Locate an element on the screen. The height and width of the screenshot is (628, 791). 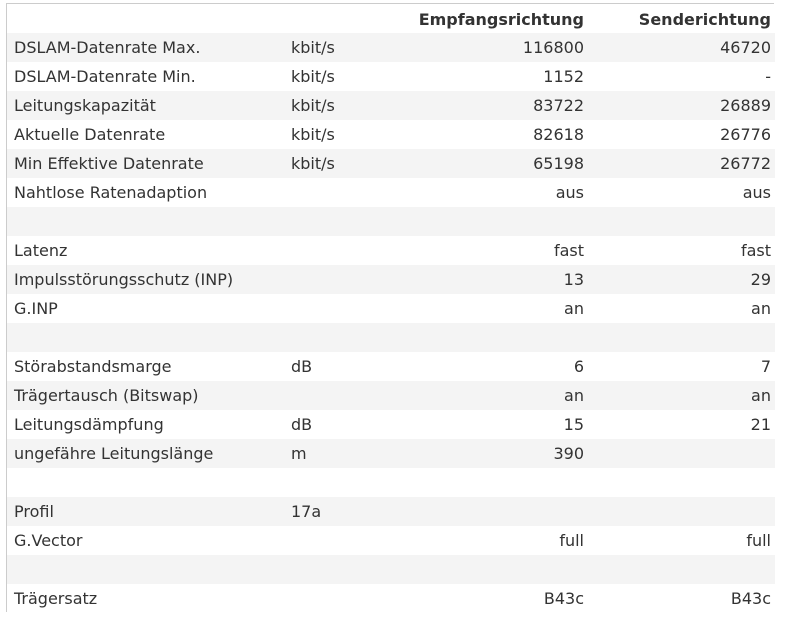
row-label: Impulsstörungsschutz (INP) is located at coordinates (146, 279).